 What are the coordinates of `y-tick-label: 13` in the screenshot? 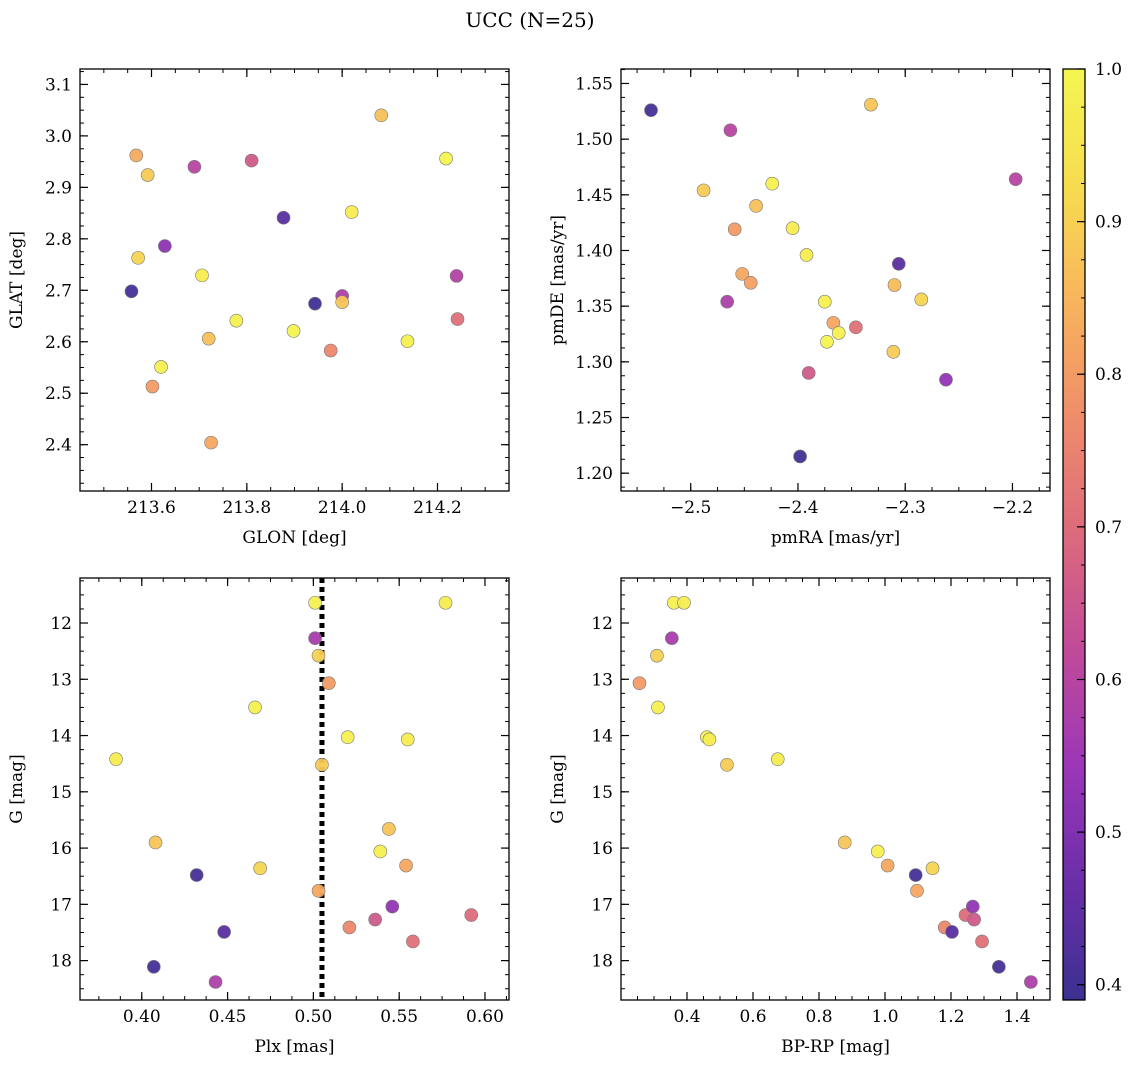 It's located at (602, 680).